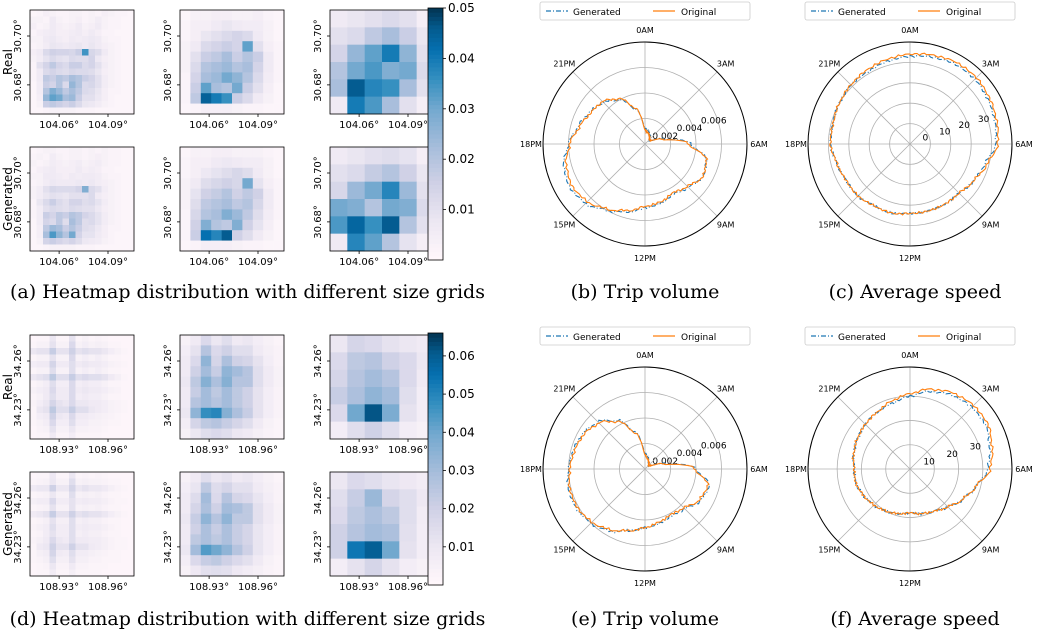 This screenshot has height=640, width=1045. I want to click on angular-tick-label: 15PM, so click(564, 225).